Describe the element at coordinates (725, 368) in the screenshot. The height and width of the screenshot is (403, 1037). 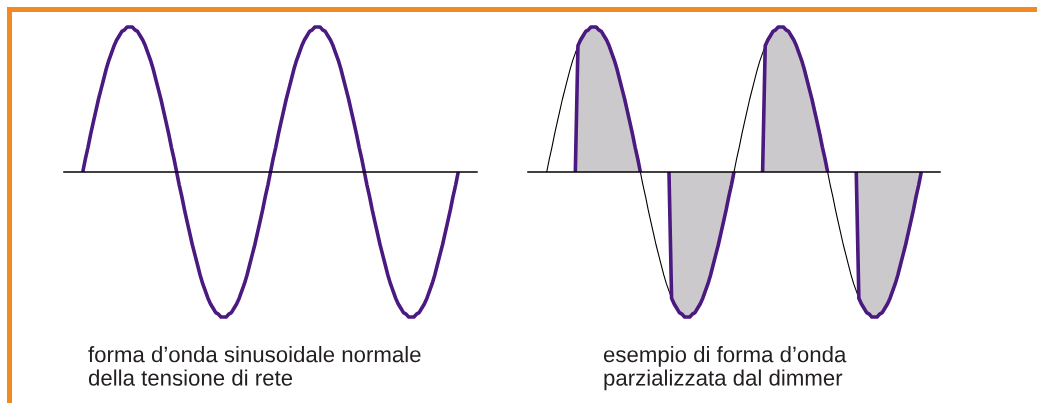
I see `text: esempio di forma d’onda parzializzata dal dimmer` at that location.